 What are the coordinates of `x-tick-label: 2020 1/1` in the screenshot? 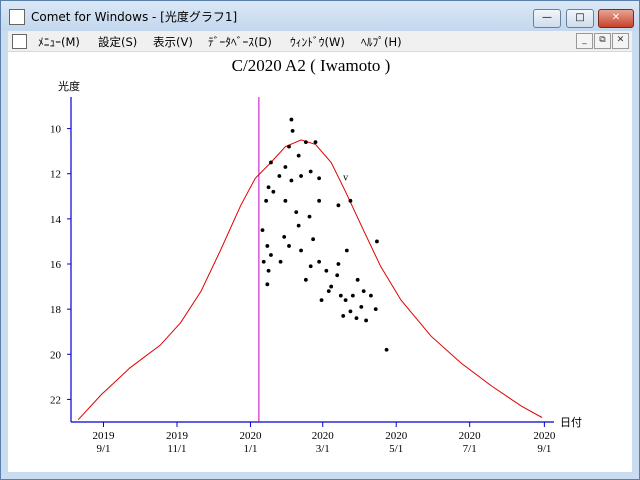 It's located at (250, 442).